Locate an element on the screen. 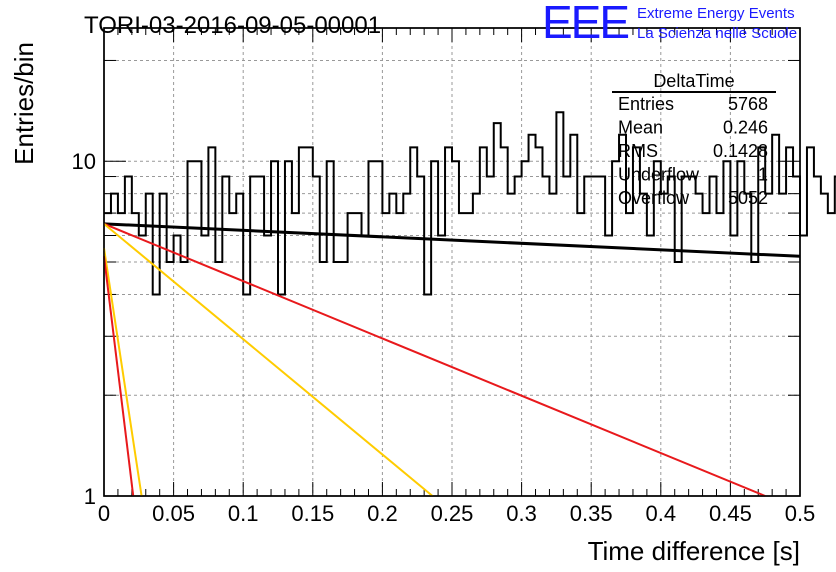  x-tick-label: 0.15 is located at coordinates (312, 513).